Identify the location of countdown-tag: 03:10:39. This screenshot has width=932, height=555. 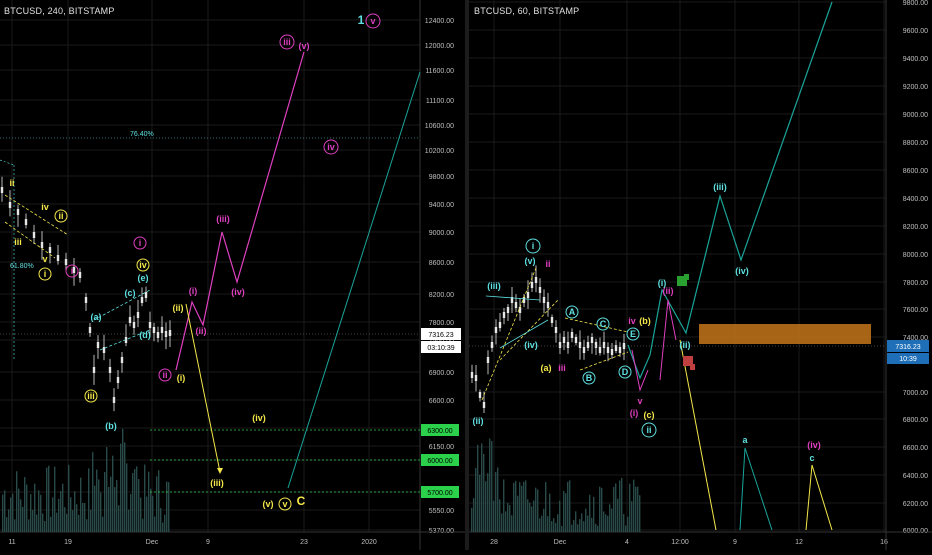
(440, 348).